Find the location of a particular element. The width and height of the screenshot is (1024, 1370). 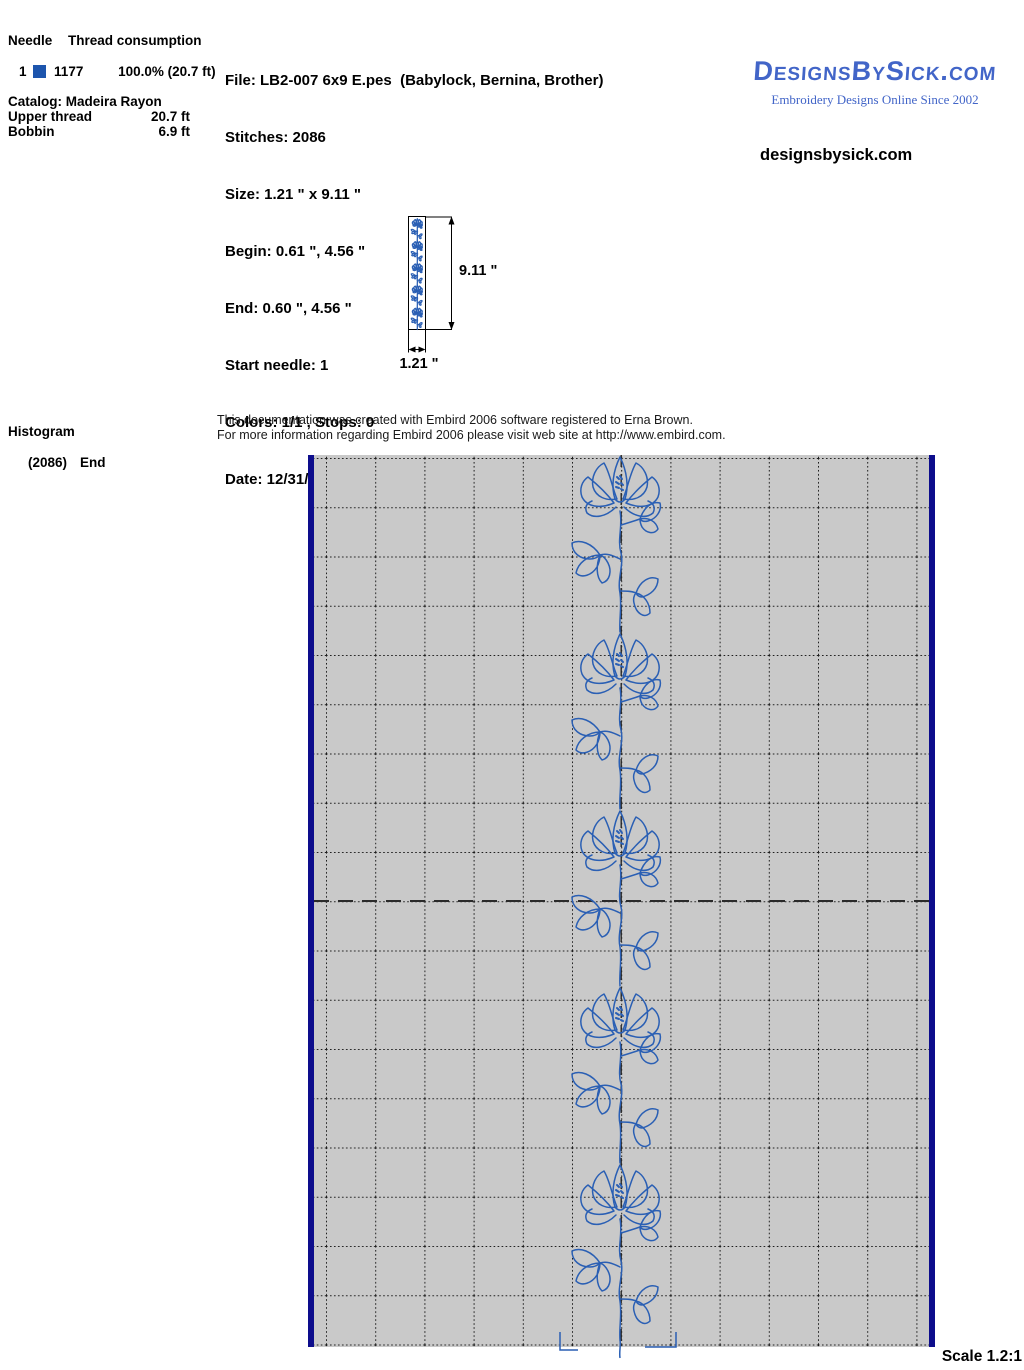

left-hoop-border is located at coordinates (311, 901).